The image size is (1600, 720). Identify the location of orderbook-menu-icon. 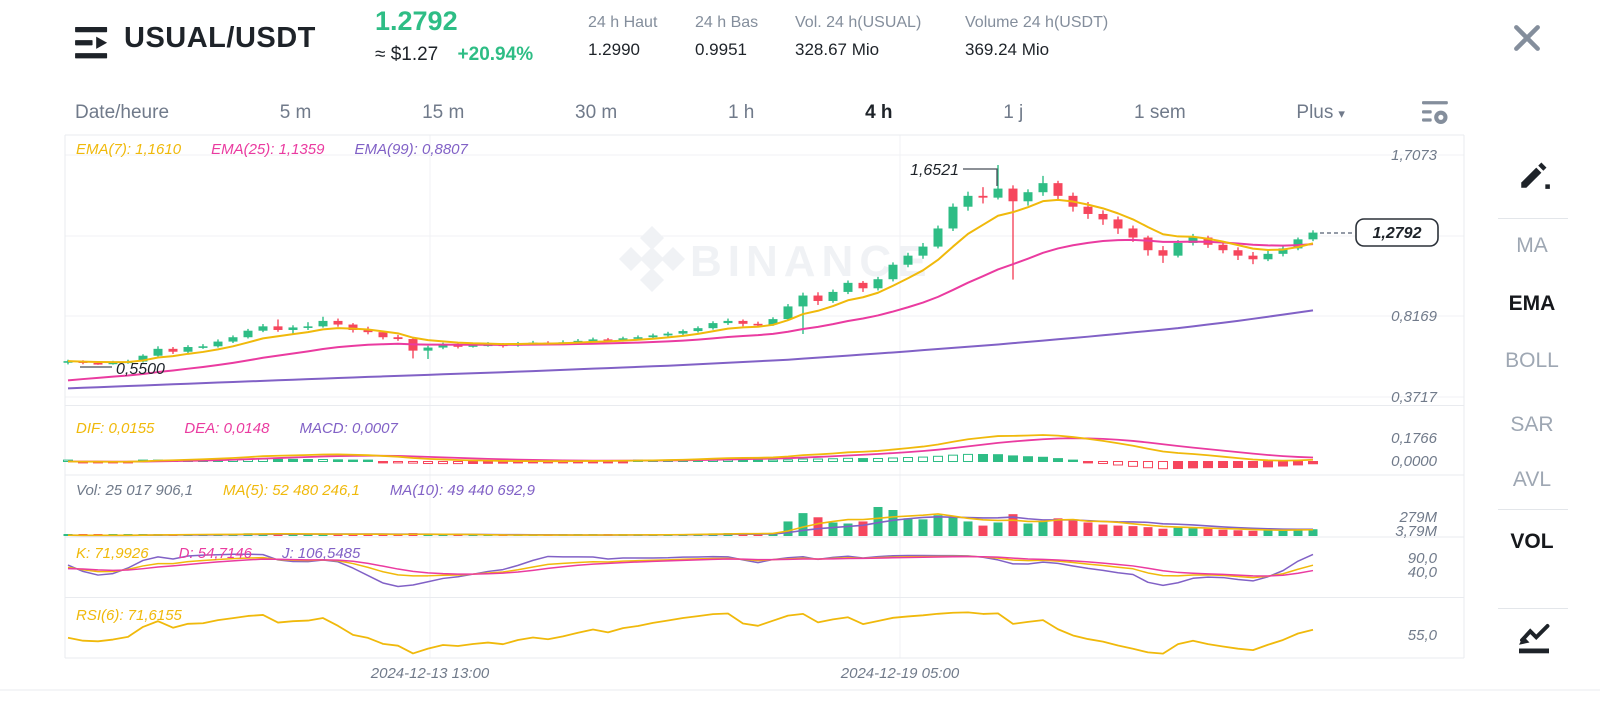
(94, 45).